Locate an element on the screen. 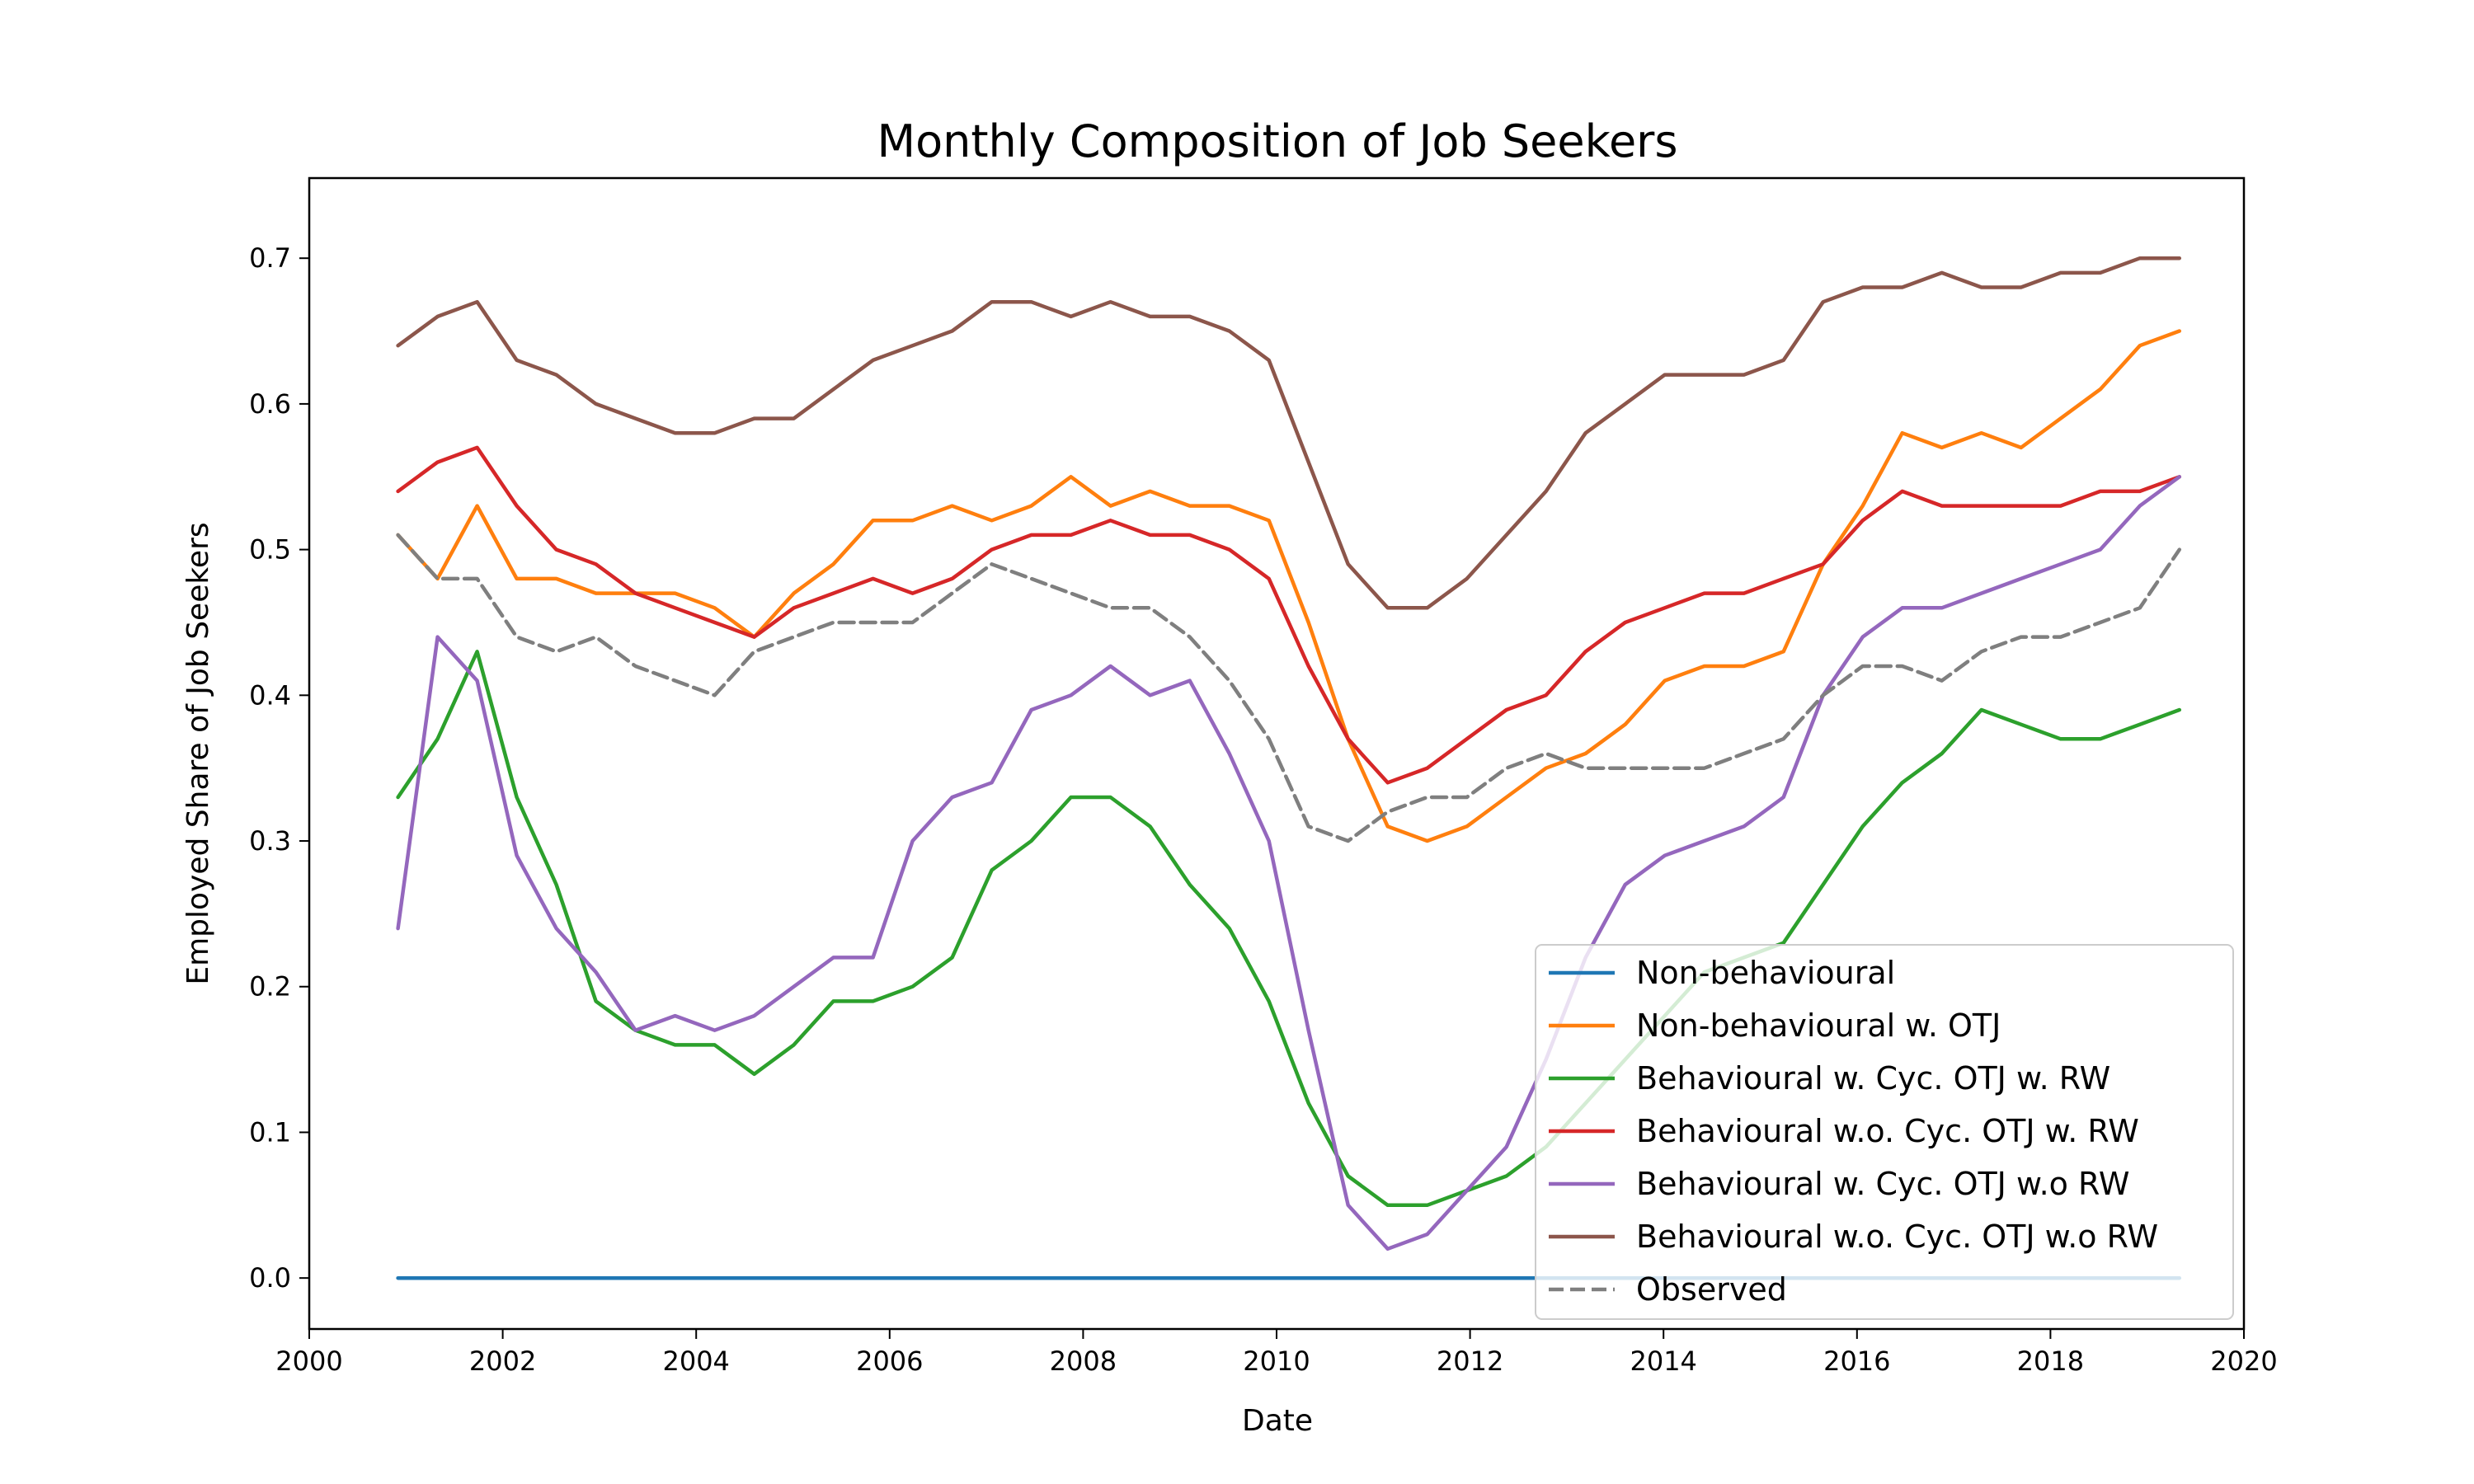  legend-label: Observed is located at coordinates (1711, 1289).